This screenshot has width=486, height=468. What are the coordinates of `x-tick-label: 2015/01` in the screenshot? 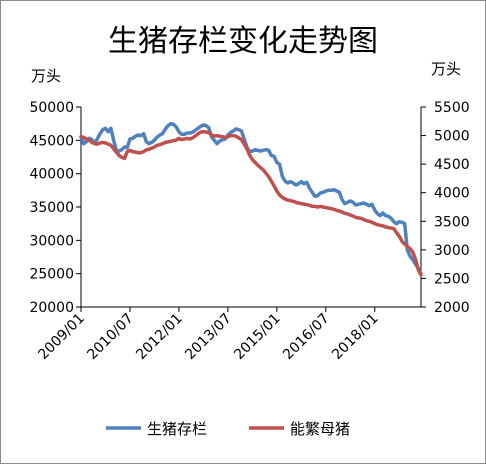 It's located at (257, 337).